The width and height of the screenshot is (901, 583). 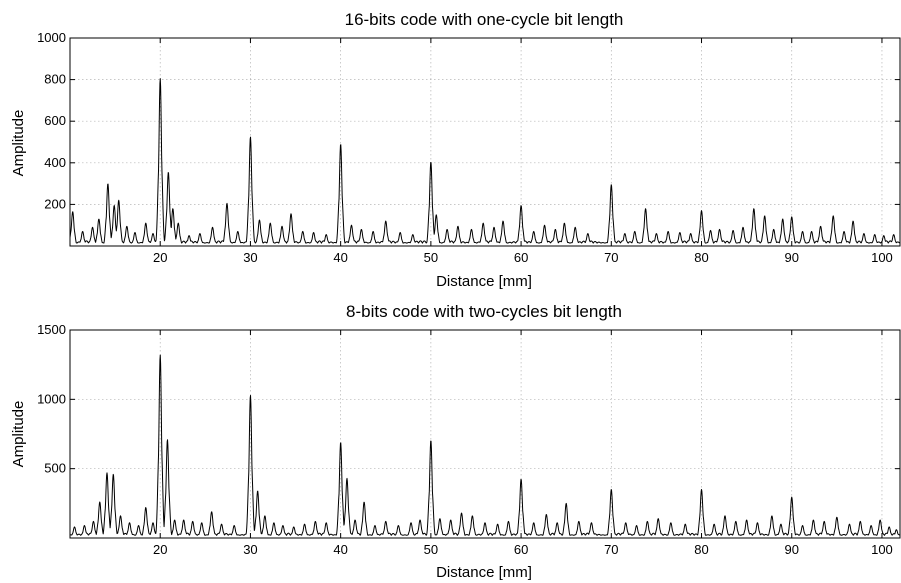 What do you see at coordinates (55, 203) in the screenshot?
I see `y-tick-label: 200` at bounding box center [55, 203].